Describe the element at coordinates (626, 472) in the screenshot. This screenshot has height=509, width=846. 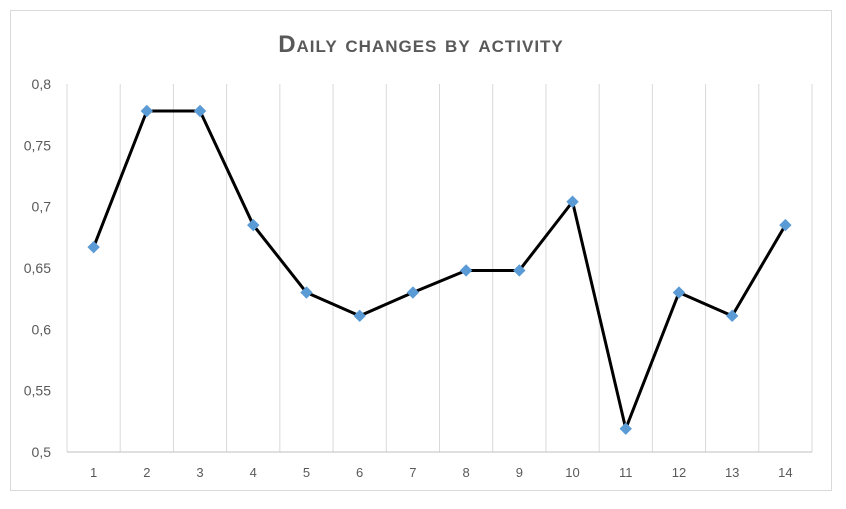
I see `x-tick-label: 11` at that location.